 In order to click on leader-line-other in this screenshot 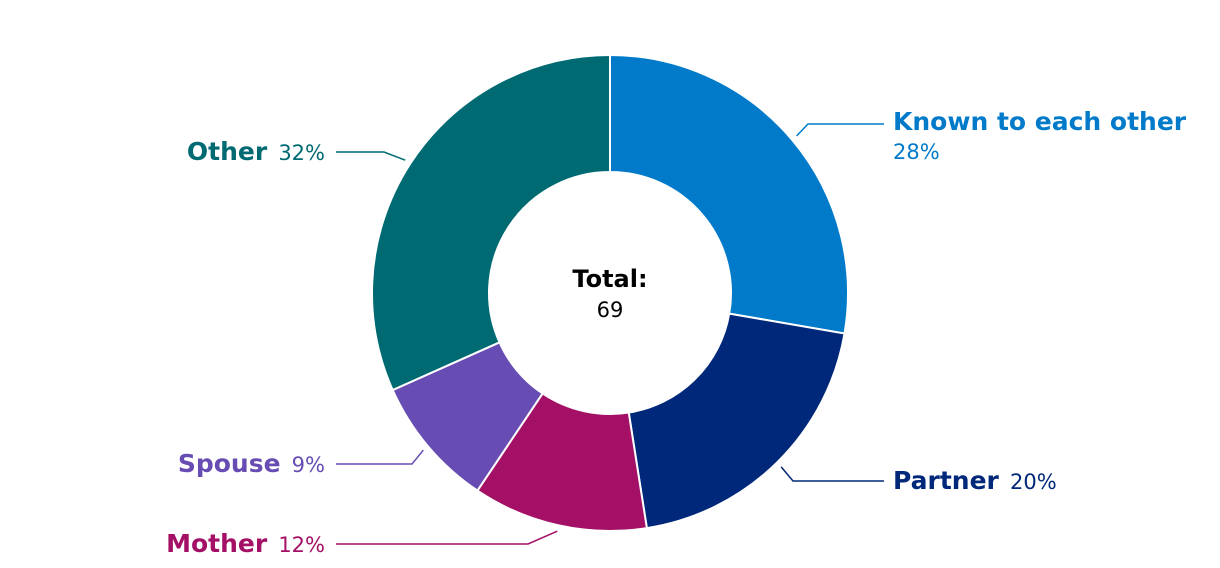, I will do `click(371, 156)`.